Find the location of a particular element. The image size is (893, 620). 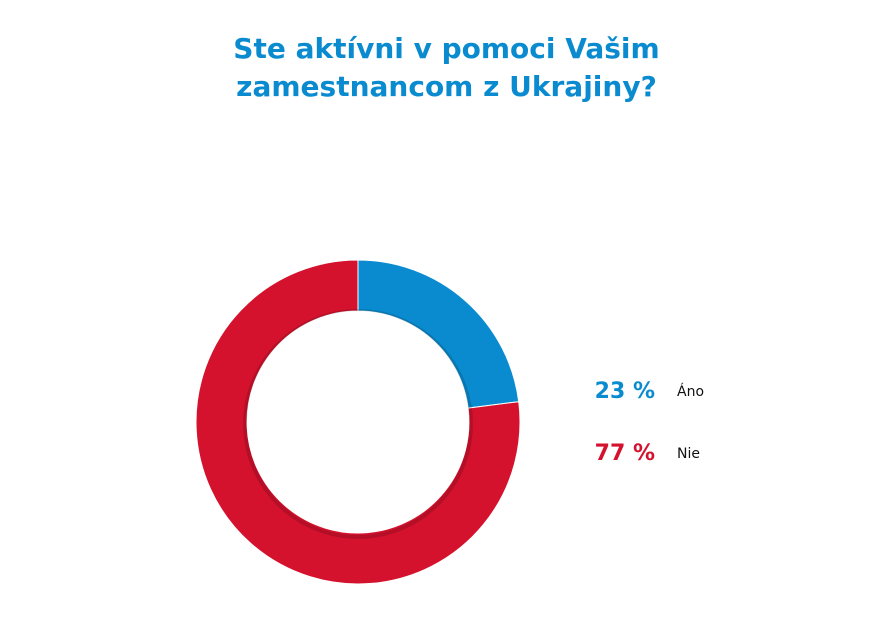

legend-label-nie: Nie is located at coordinates (688, 454).